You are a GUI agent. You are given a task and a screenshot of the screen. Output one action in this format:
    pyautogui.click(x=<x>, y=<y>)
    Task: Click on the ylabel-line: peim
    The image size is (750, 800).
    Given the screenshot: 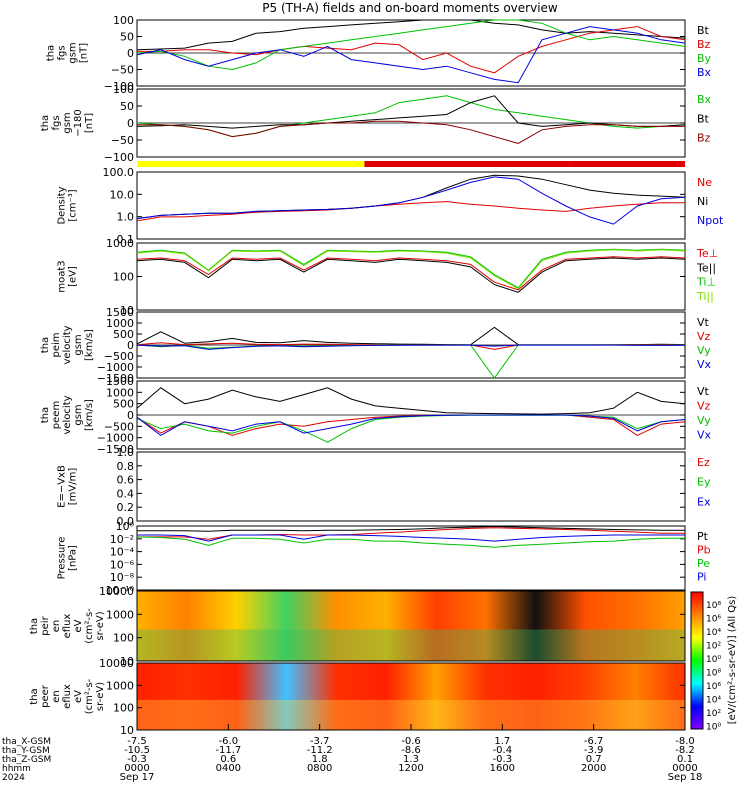 What is the action you would take?
    pyautogui.click(x=56, y=344)
    